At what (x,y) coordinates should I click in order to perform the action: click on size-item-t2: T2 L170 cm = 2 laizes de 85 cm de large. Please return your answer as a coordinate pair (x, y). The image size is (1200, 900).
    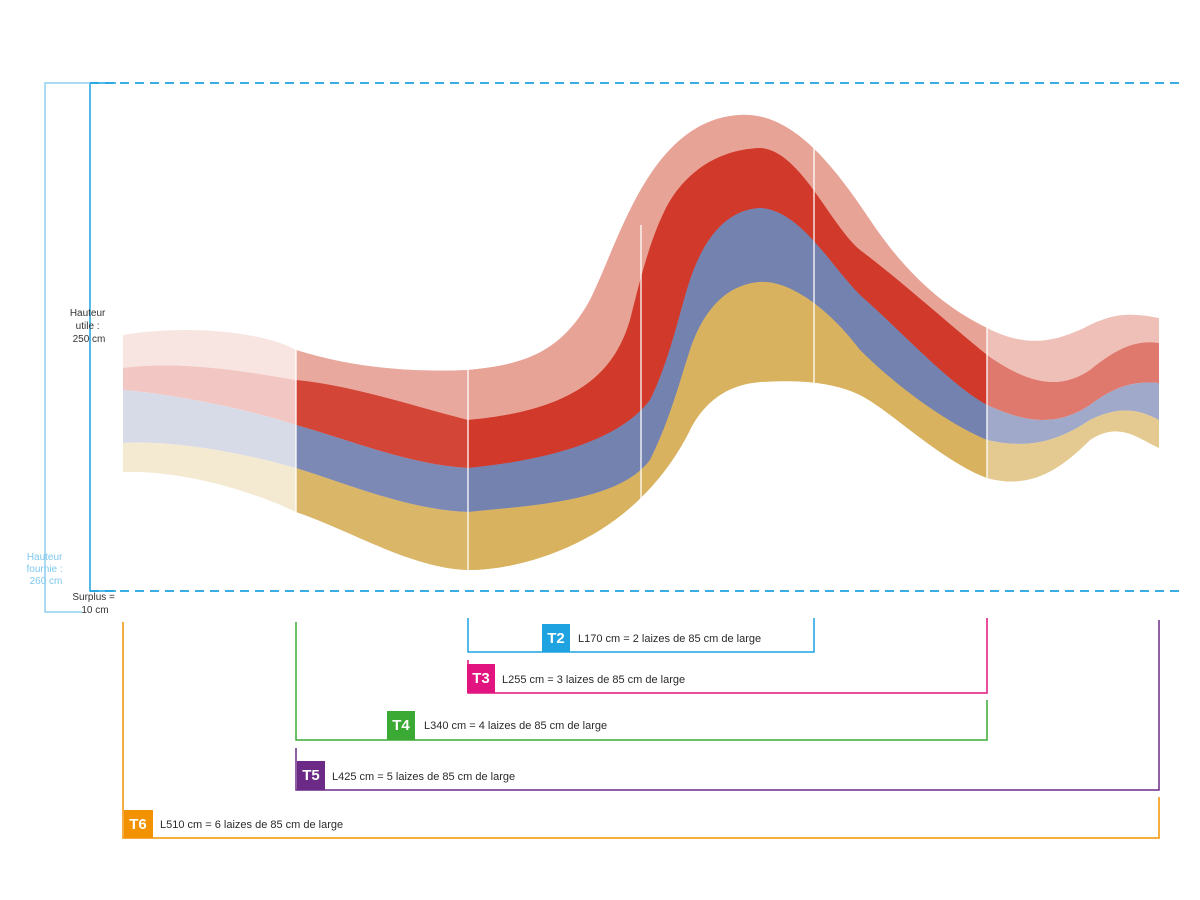
    Looking at the image, I should click on (651, 638).